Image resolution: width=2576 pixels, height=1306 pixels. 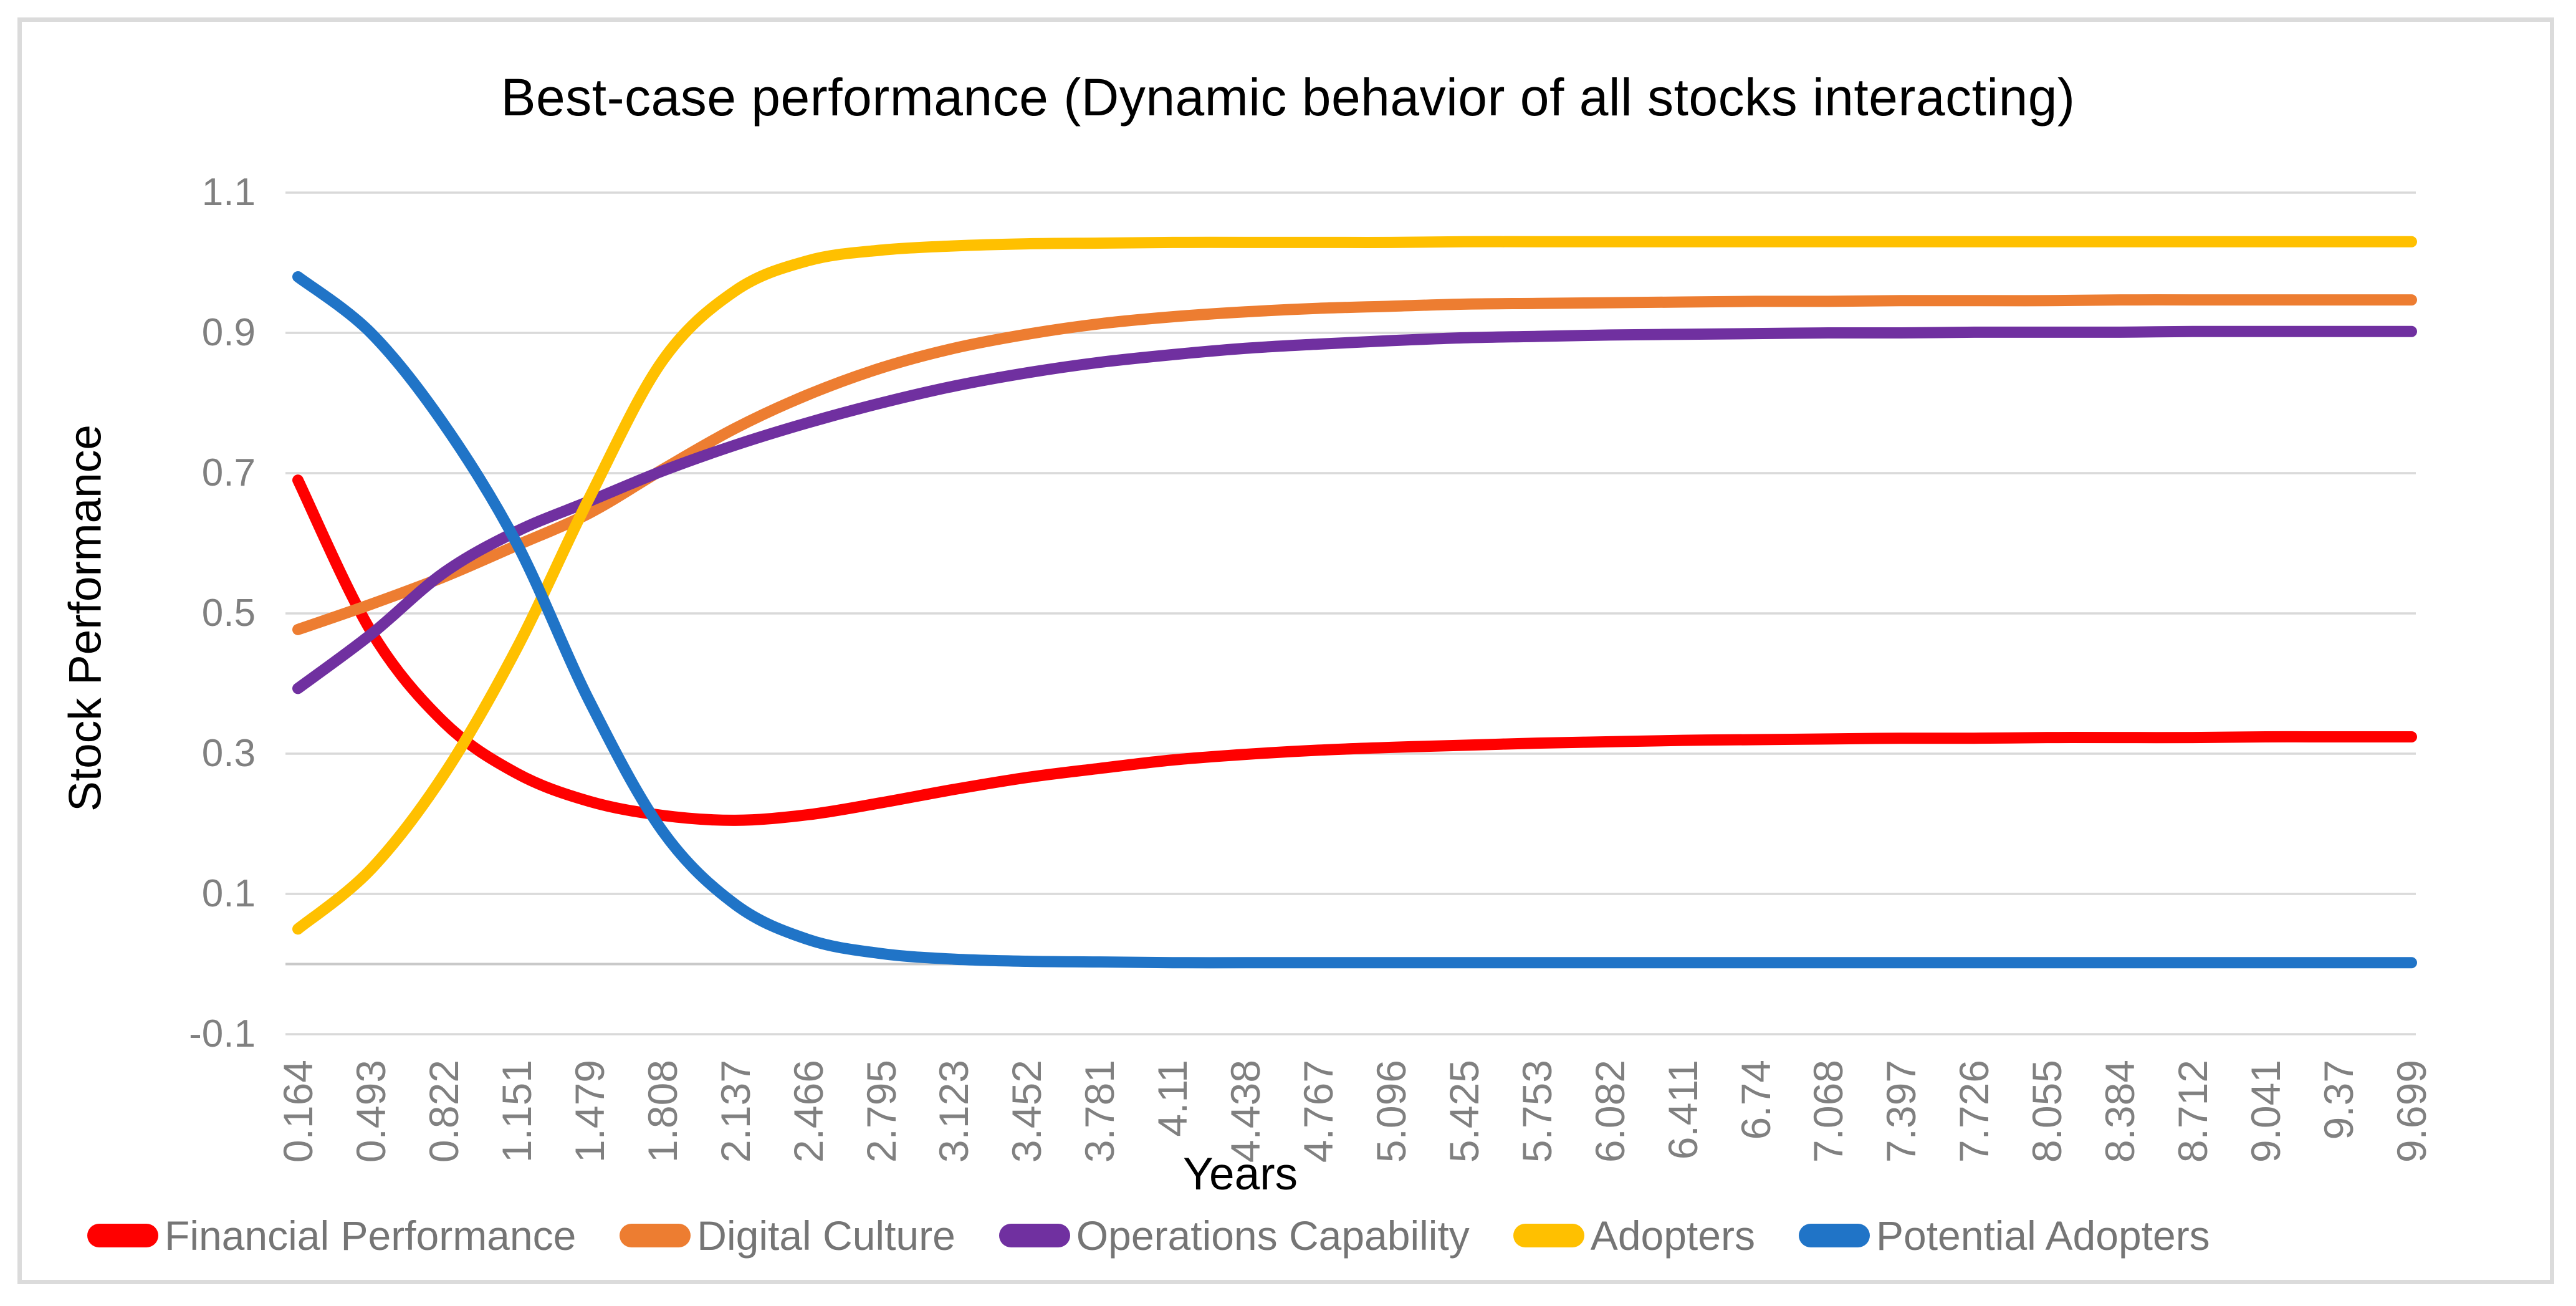 I want to click on x-tick-label: 7.068, so click(x=1829, y=1112).